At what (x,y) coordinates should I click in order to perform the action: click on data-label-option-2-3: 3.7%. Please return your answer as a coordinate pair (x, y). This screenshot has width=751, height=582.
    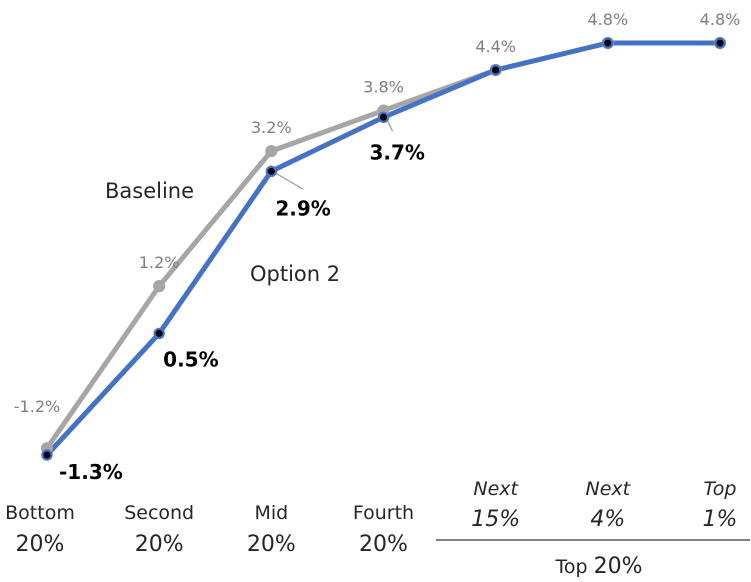
    Looking at the image, I should click on (397, 152).